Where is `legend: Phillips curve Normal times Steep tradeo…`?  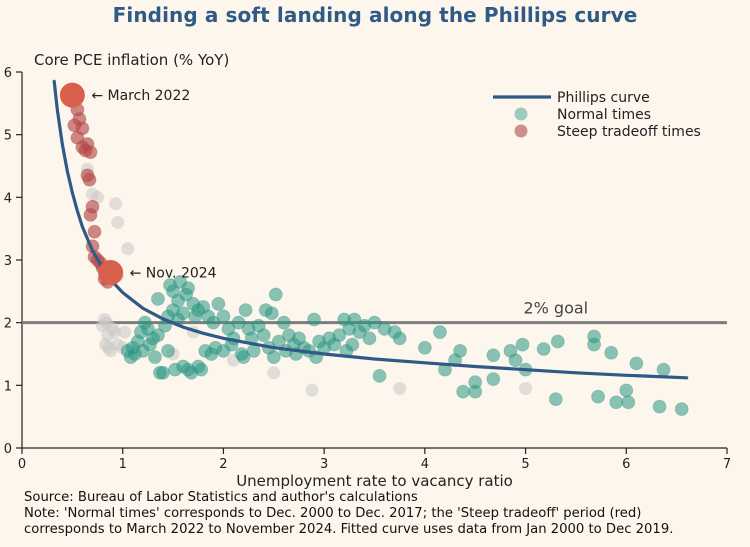
legend: Phillips curve Normal times Steep tradeo… is located at coordinates (597, 115).